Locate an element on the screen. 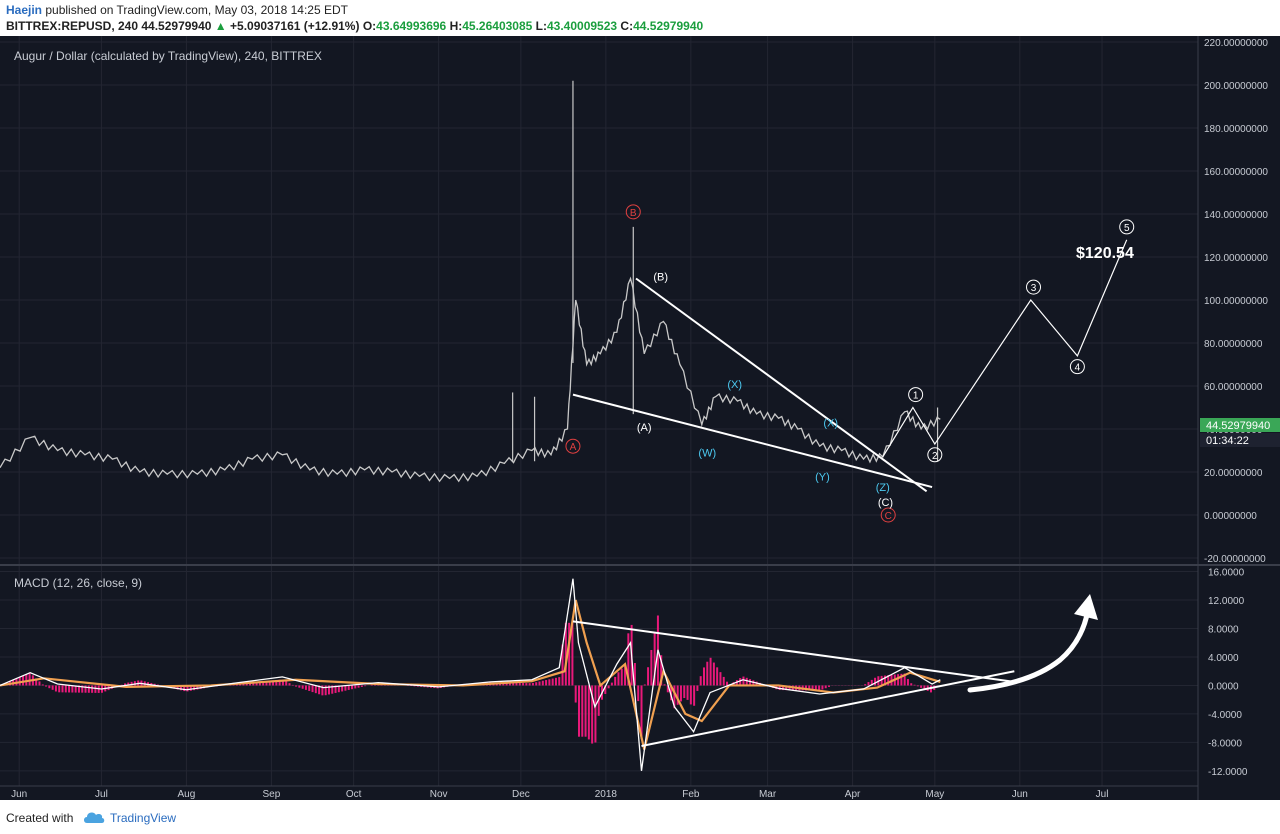  time-tick-label: Nov is located at coordinates (439, 794).